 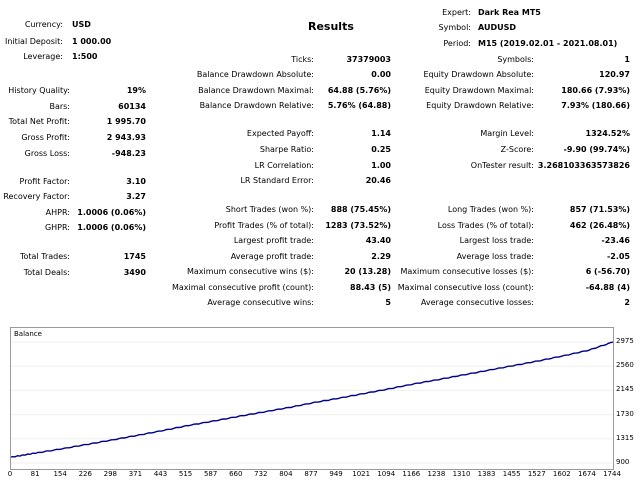 I want to click on leverage-value: 1:500, so click(x=85, y=56).